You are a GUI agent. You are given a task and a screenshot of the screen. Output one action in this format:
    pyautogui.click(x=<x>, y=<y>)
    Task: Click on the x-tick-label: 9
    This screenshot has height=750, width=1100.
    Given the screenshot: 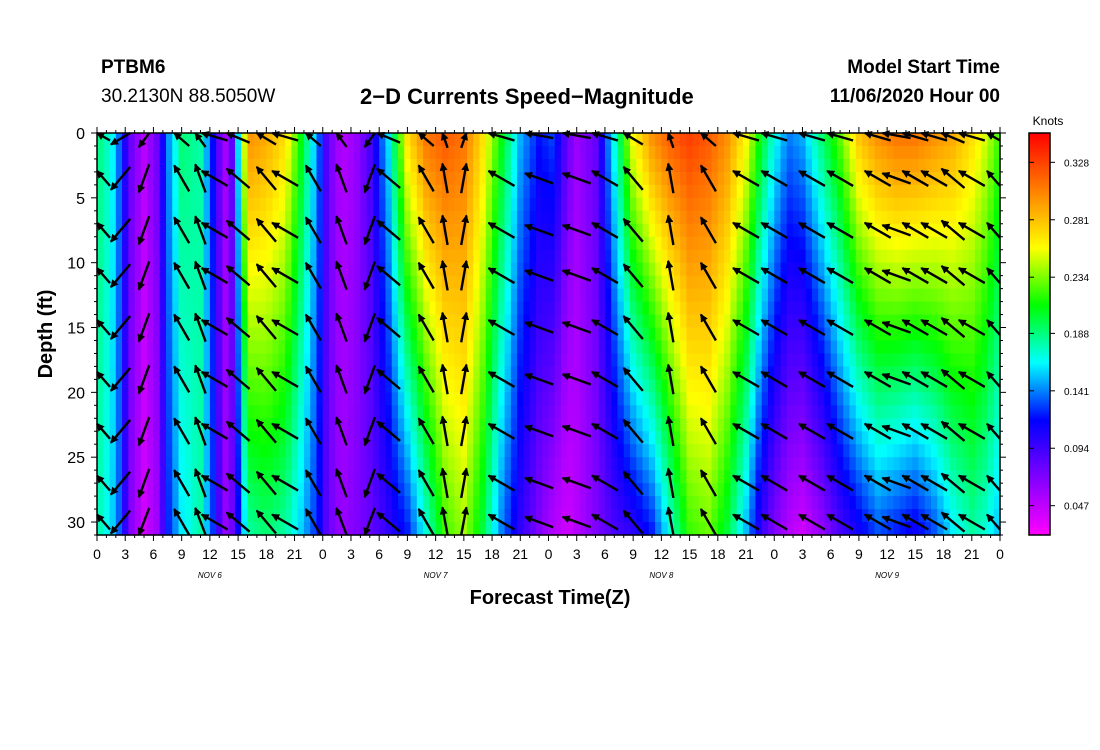 What is the action you would take?
    pyautogui.click(x=408, y=554)
    